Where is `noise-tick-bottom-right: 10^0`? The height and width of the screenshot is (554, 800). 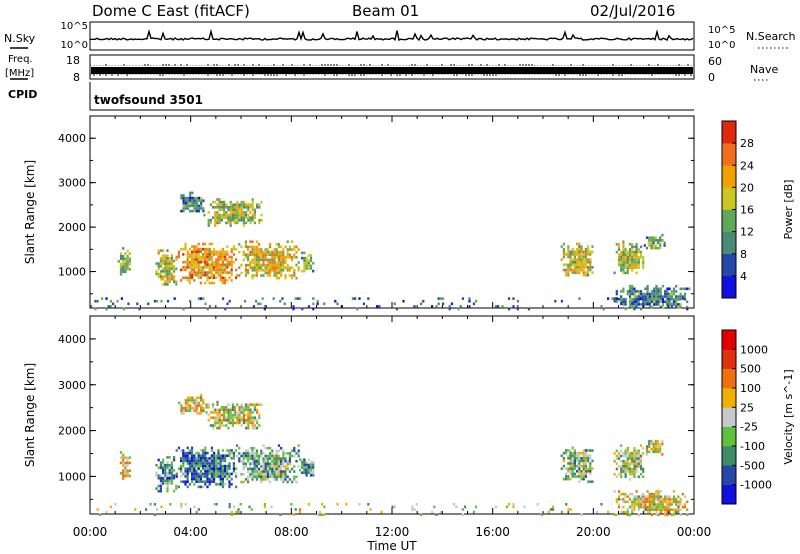
noise-tick-bottom-right: 10^0 is located at coordinates (721, 45).